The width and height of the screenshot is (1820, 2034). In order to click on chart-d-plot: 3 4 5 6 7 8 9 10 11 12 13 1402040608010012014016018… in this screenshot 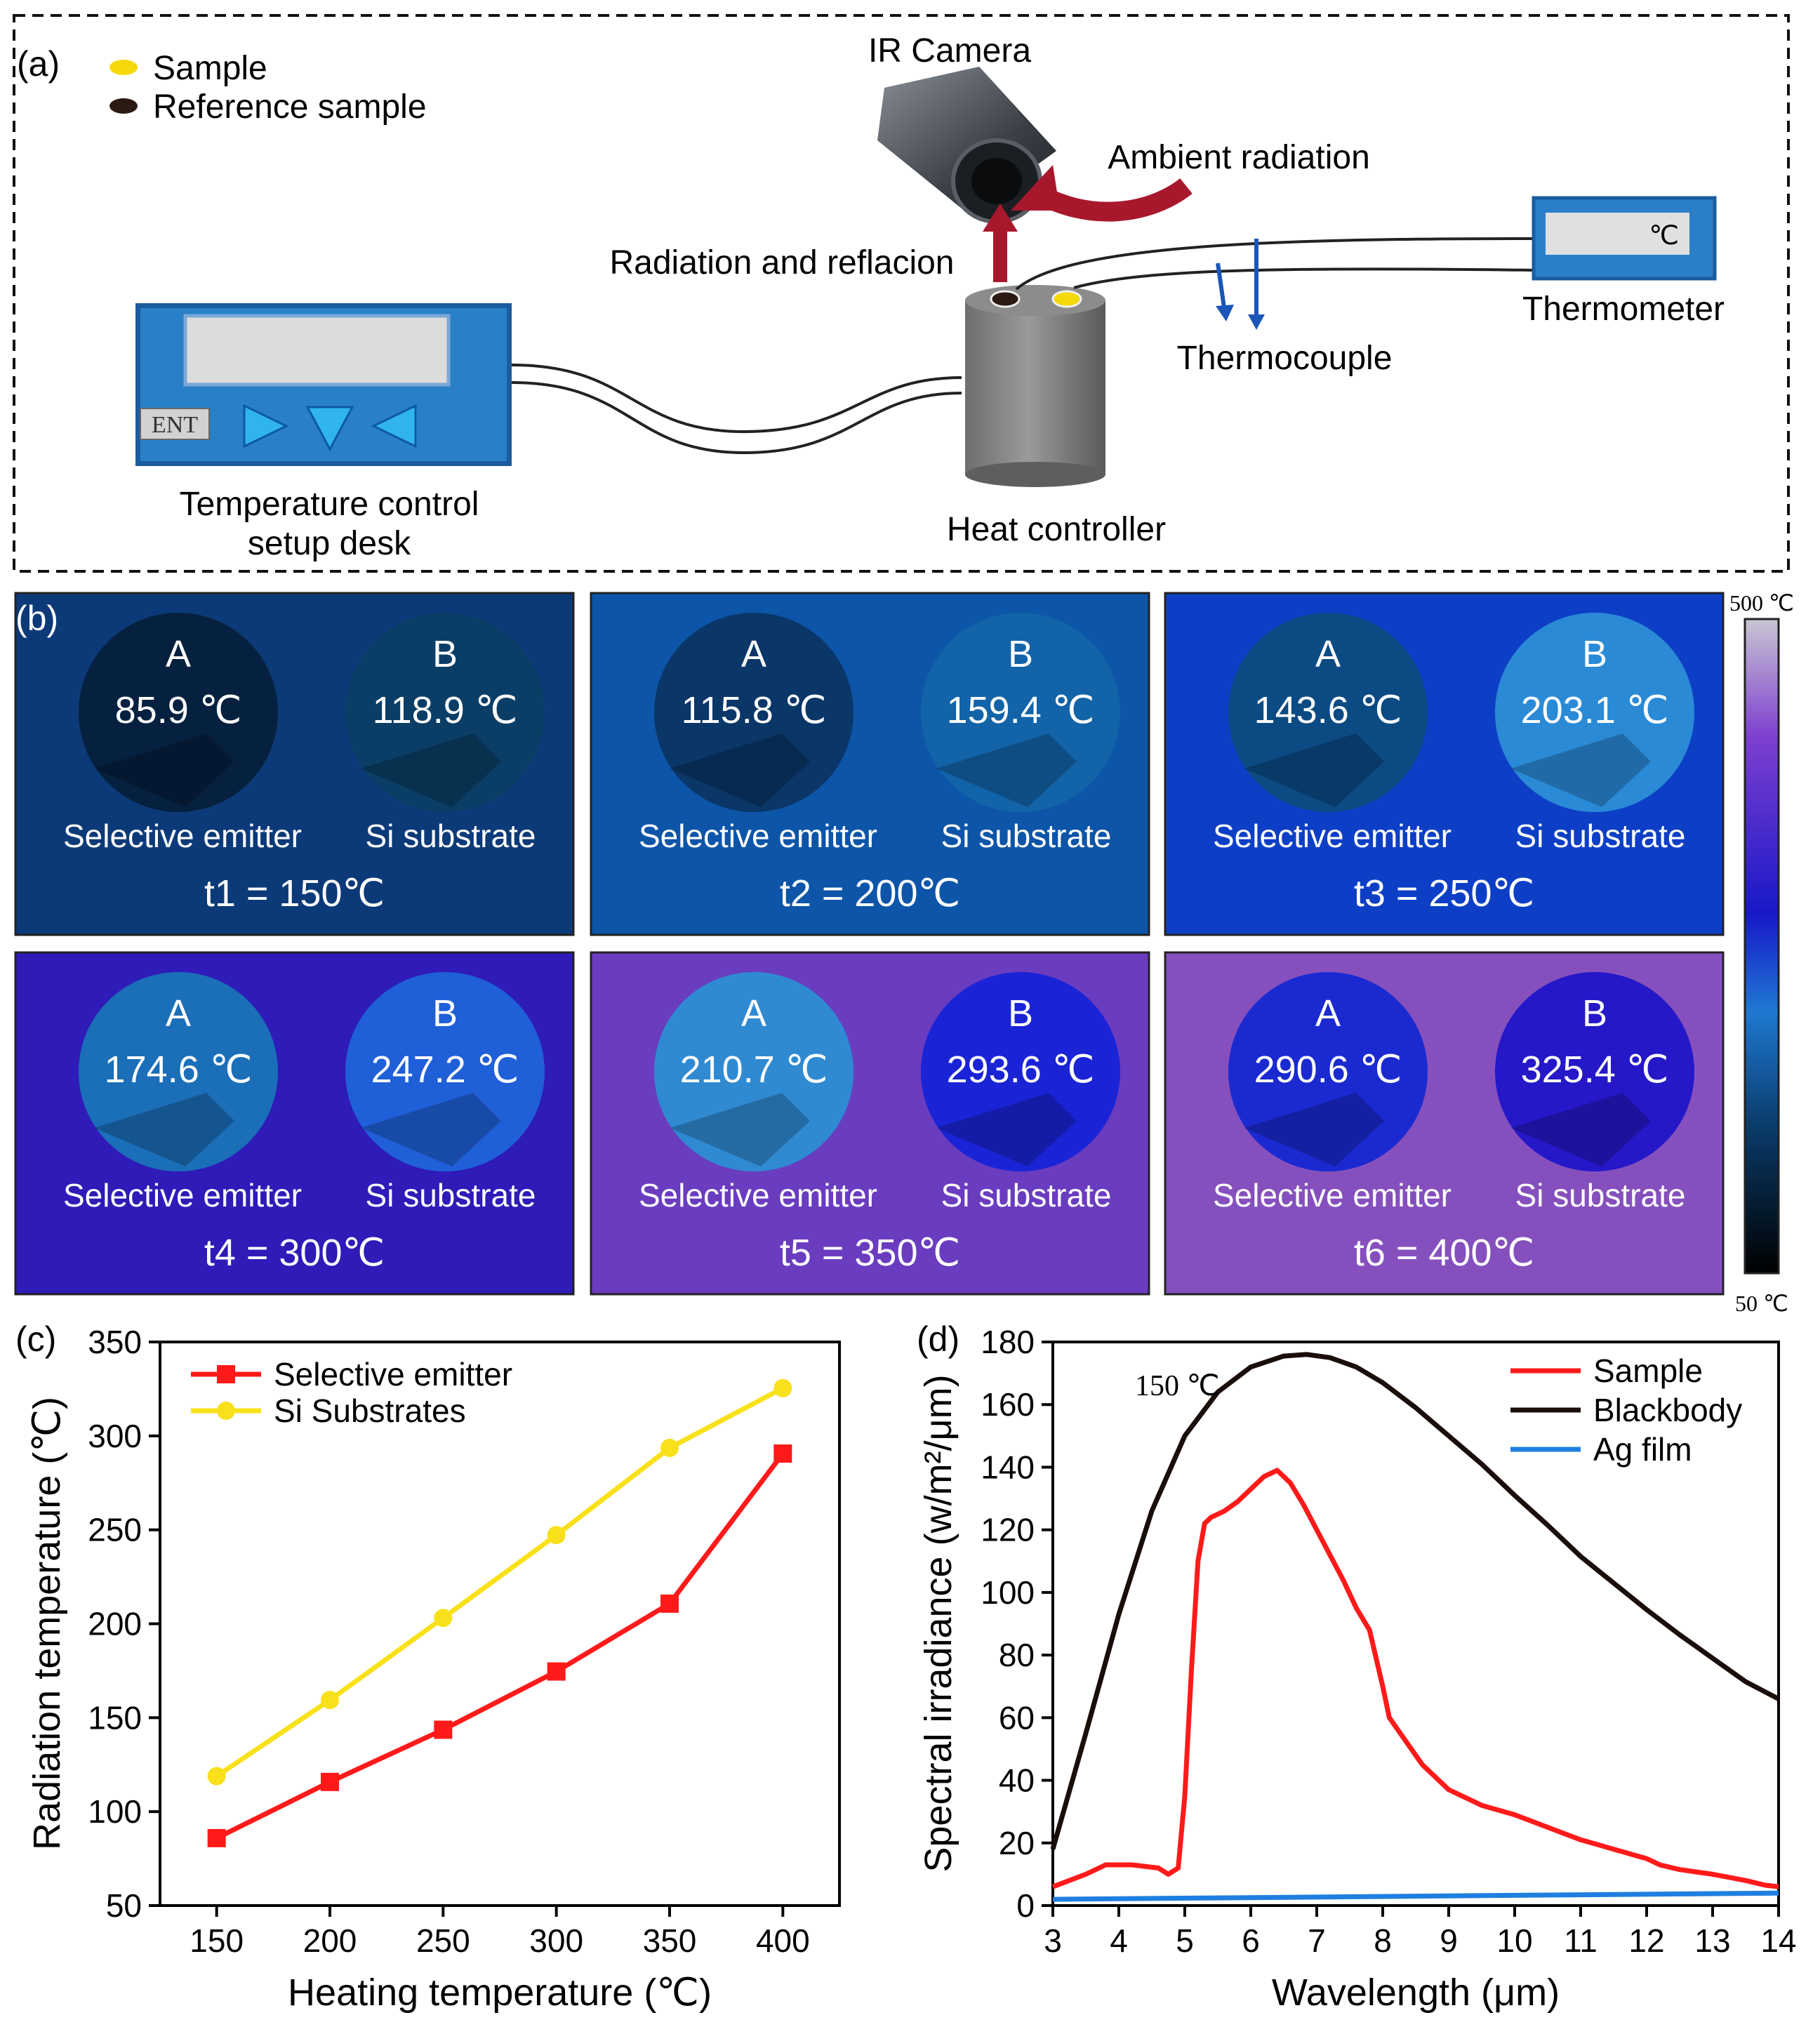, I will do `click(1388, 1641)`.